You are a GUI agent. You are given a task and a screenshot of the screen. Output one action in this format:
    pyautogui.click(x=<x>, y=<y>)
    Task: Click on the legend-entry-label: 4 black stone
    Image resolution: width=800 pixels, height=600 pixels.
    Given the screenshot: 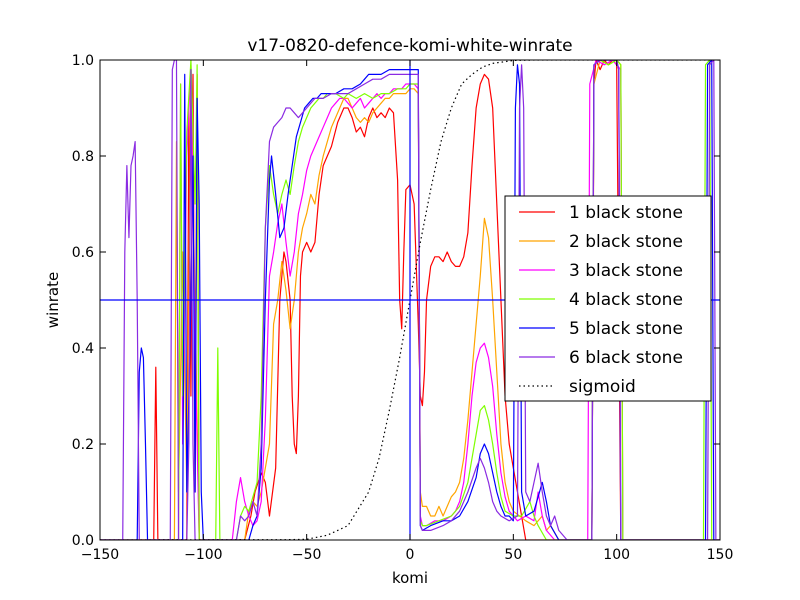 What is the action you would take?
    pyautogui.click(x=626, y=300)
    